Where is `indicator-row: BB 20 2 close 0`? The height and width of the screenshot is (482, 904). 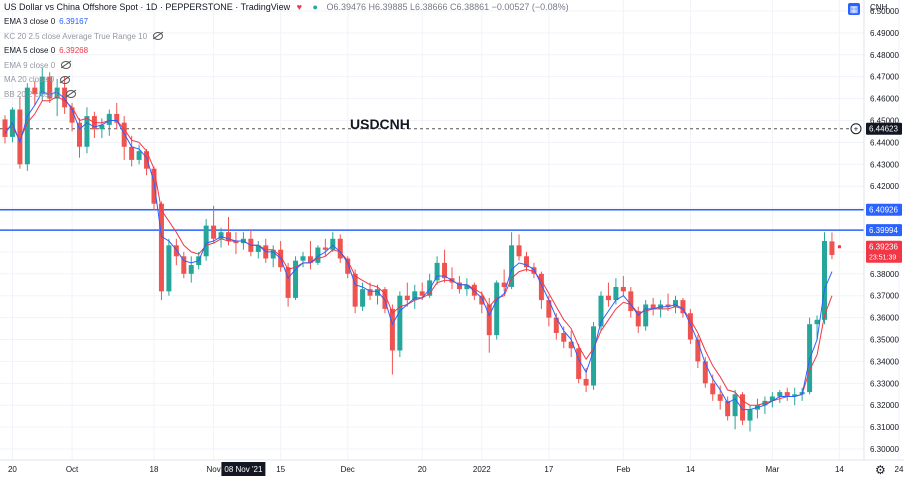
indicator-row: BB 20 2 close 0 is located at coordinates (40, 94).